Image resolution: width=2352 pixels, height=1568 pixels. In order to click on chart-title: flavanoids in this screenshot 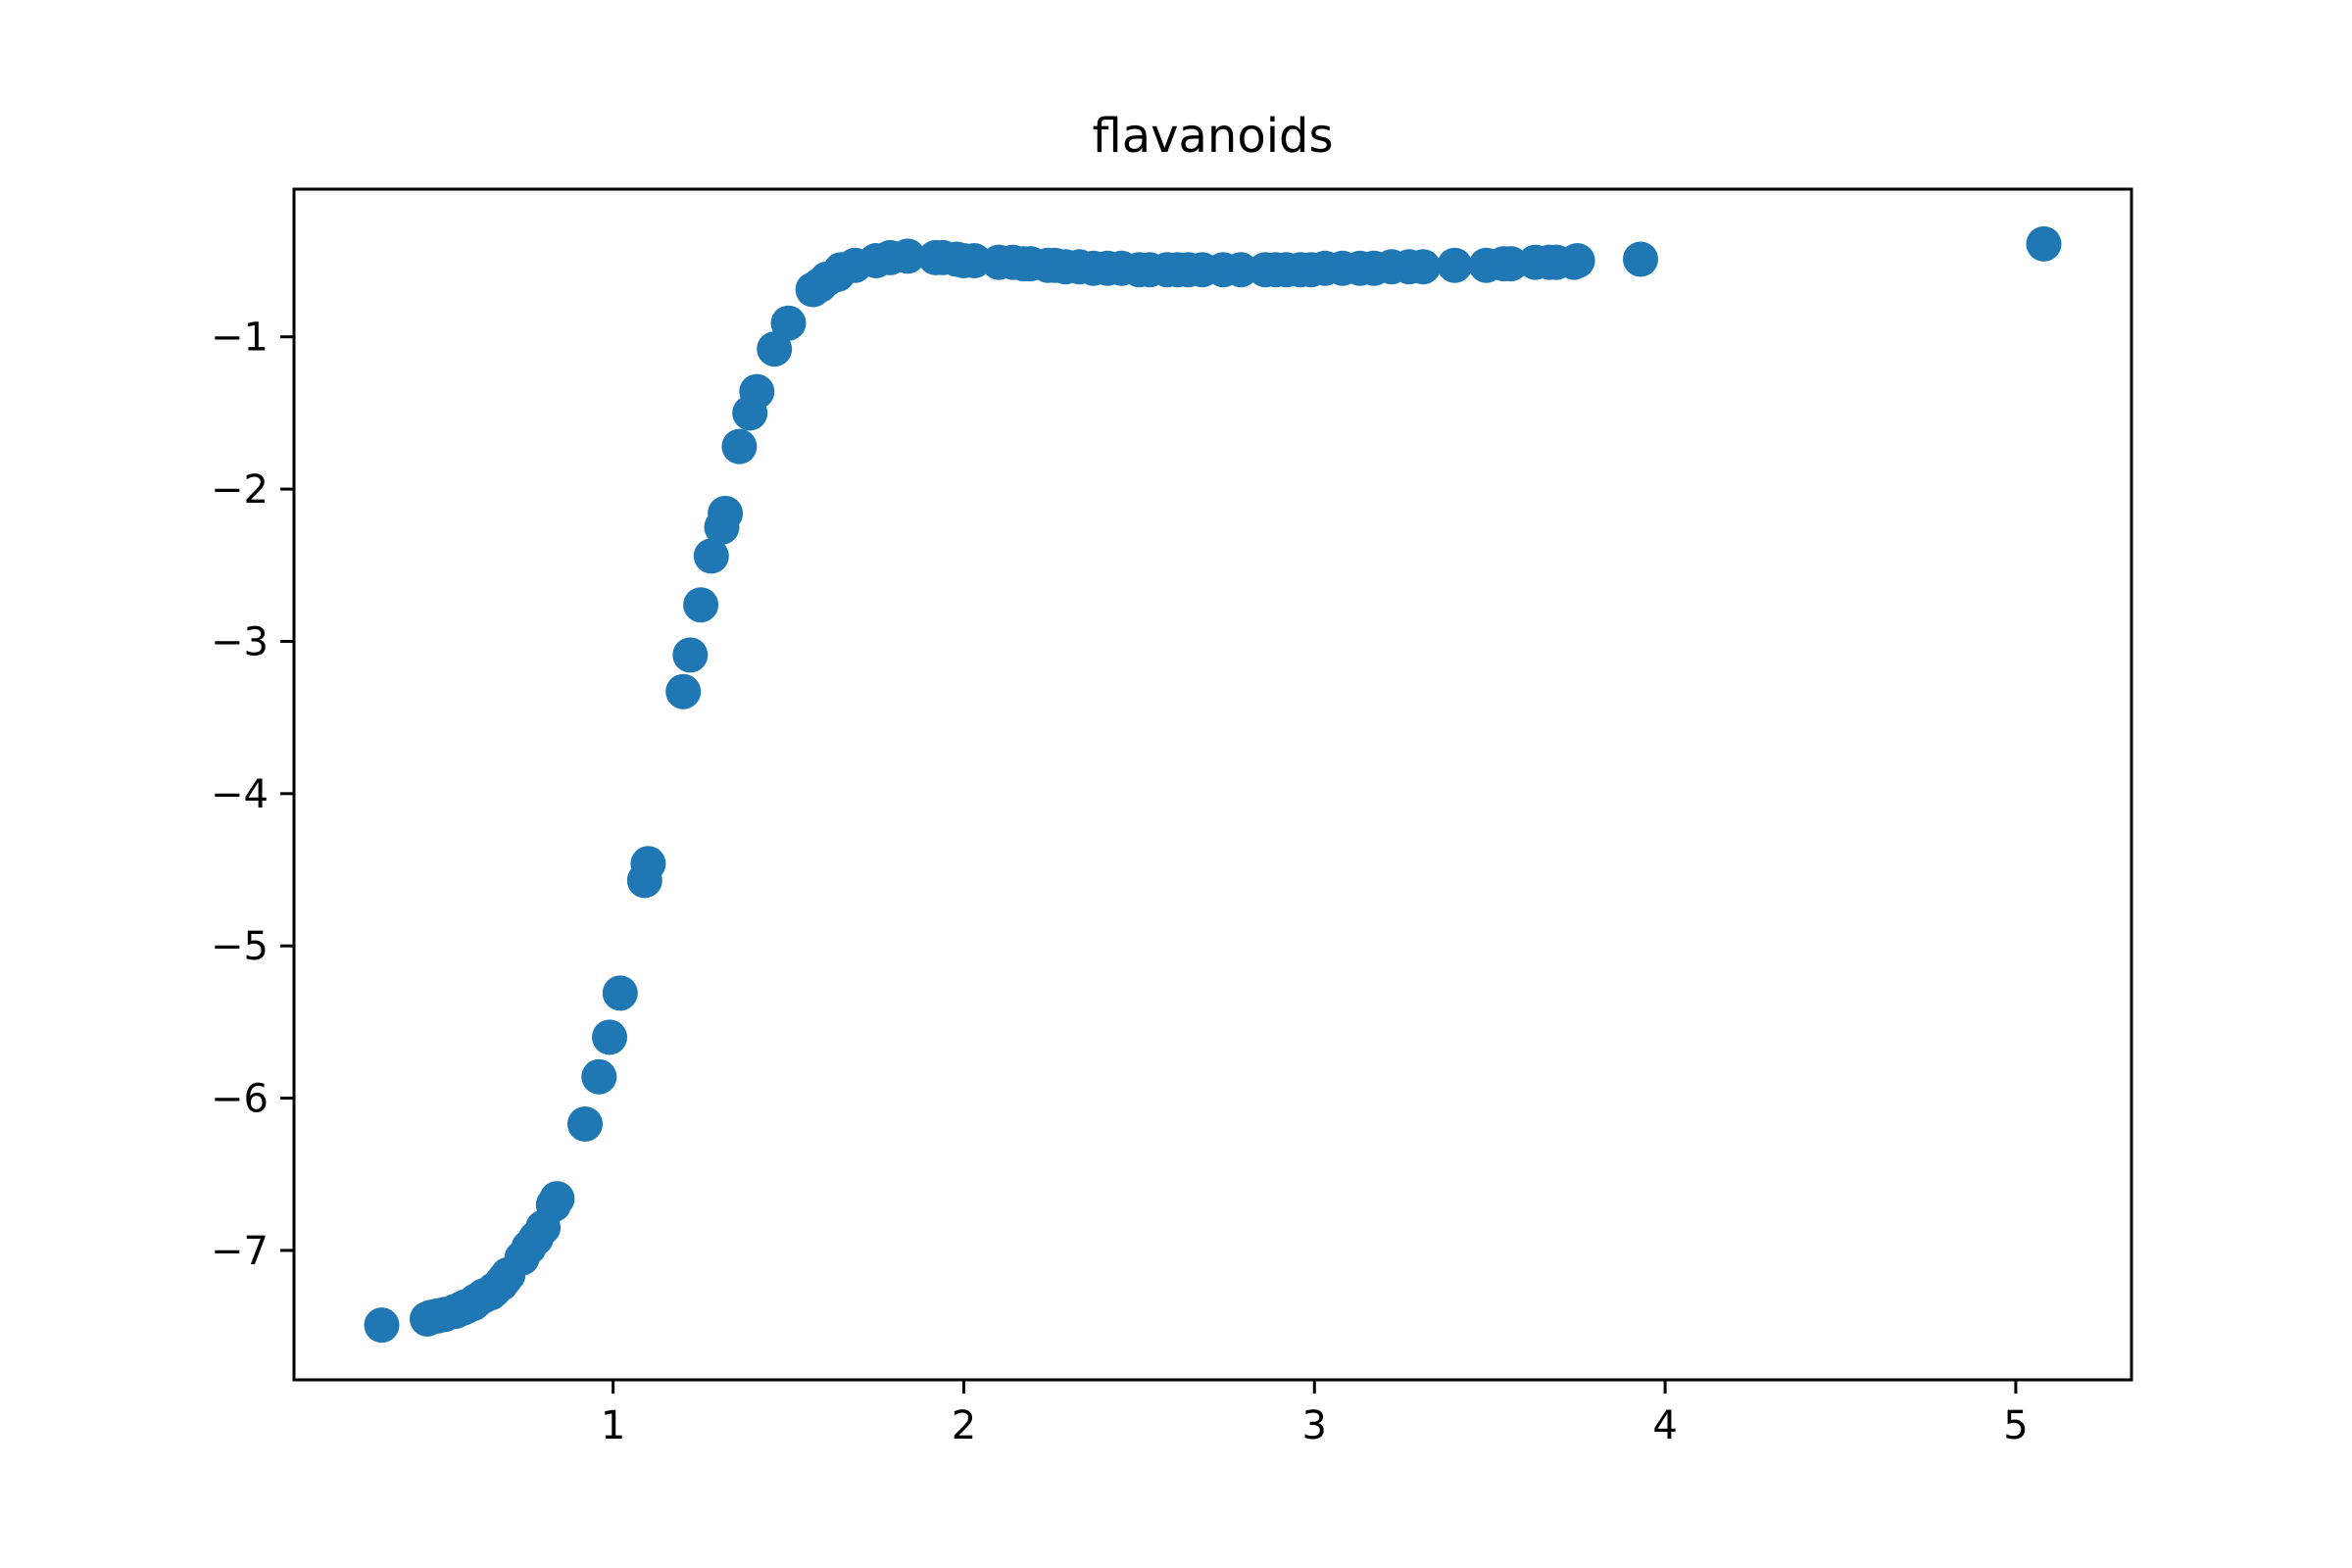, I will do `click(1212, 136)`.